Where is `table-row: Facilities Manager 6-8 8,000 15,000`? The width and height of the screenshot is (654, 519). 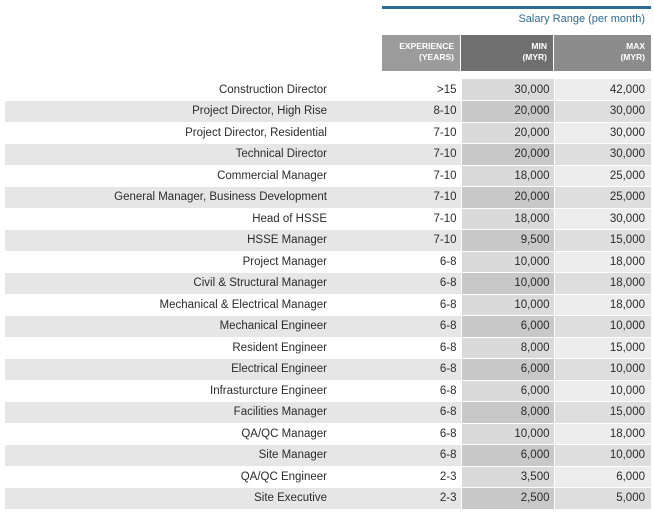 table-row: Facilities Manager 6-8 8,000 15,000 is located at coordinates (328, 412).